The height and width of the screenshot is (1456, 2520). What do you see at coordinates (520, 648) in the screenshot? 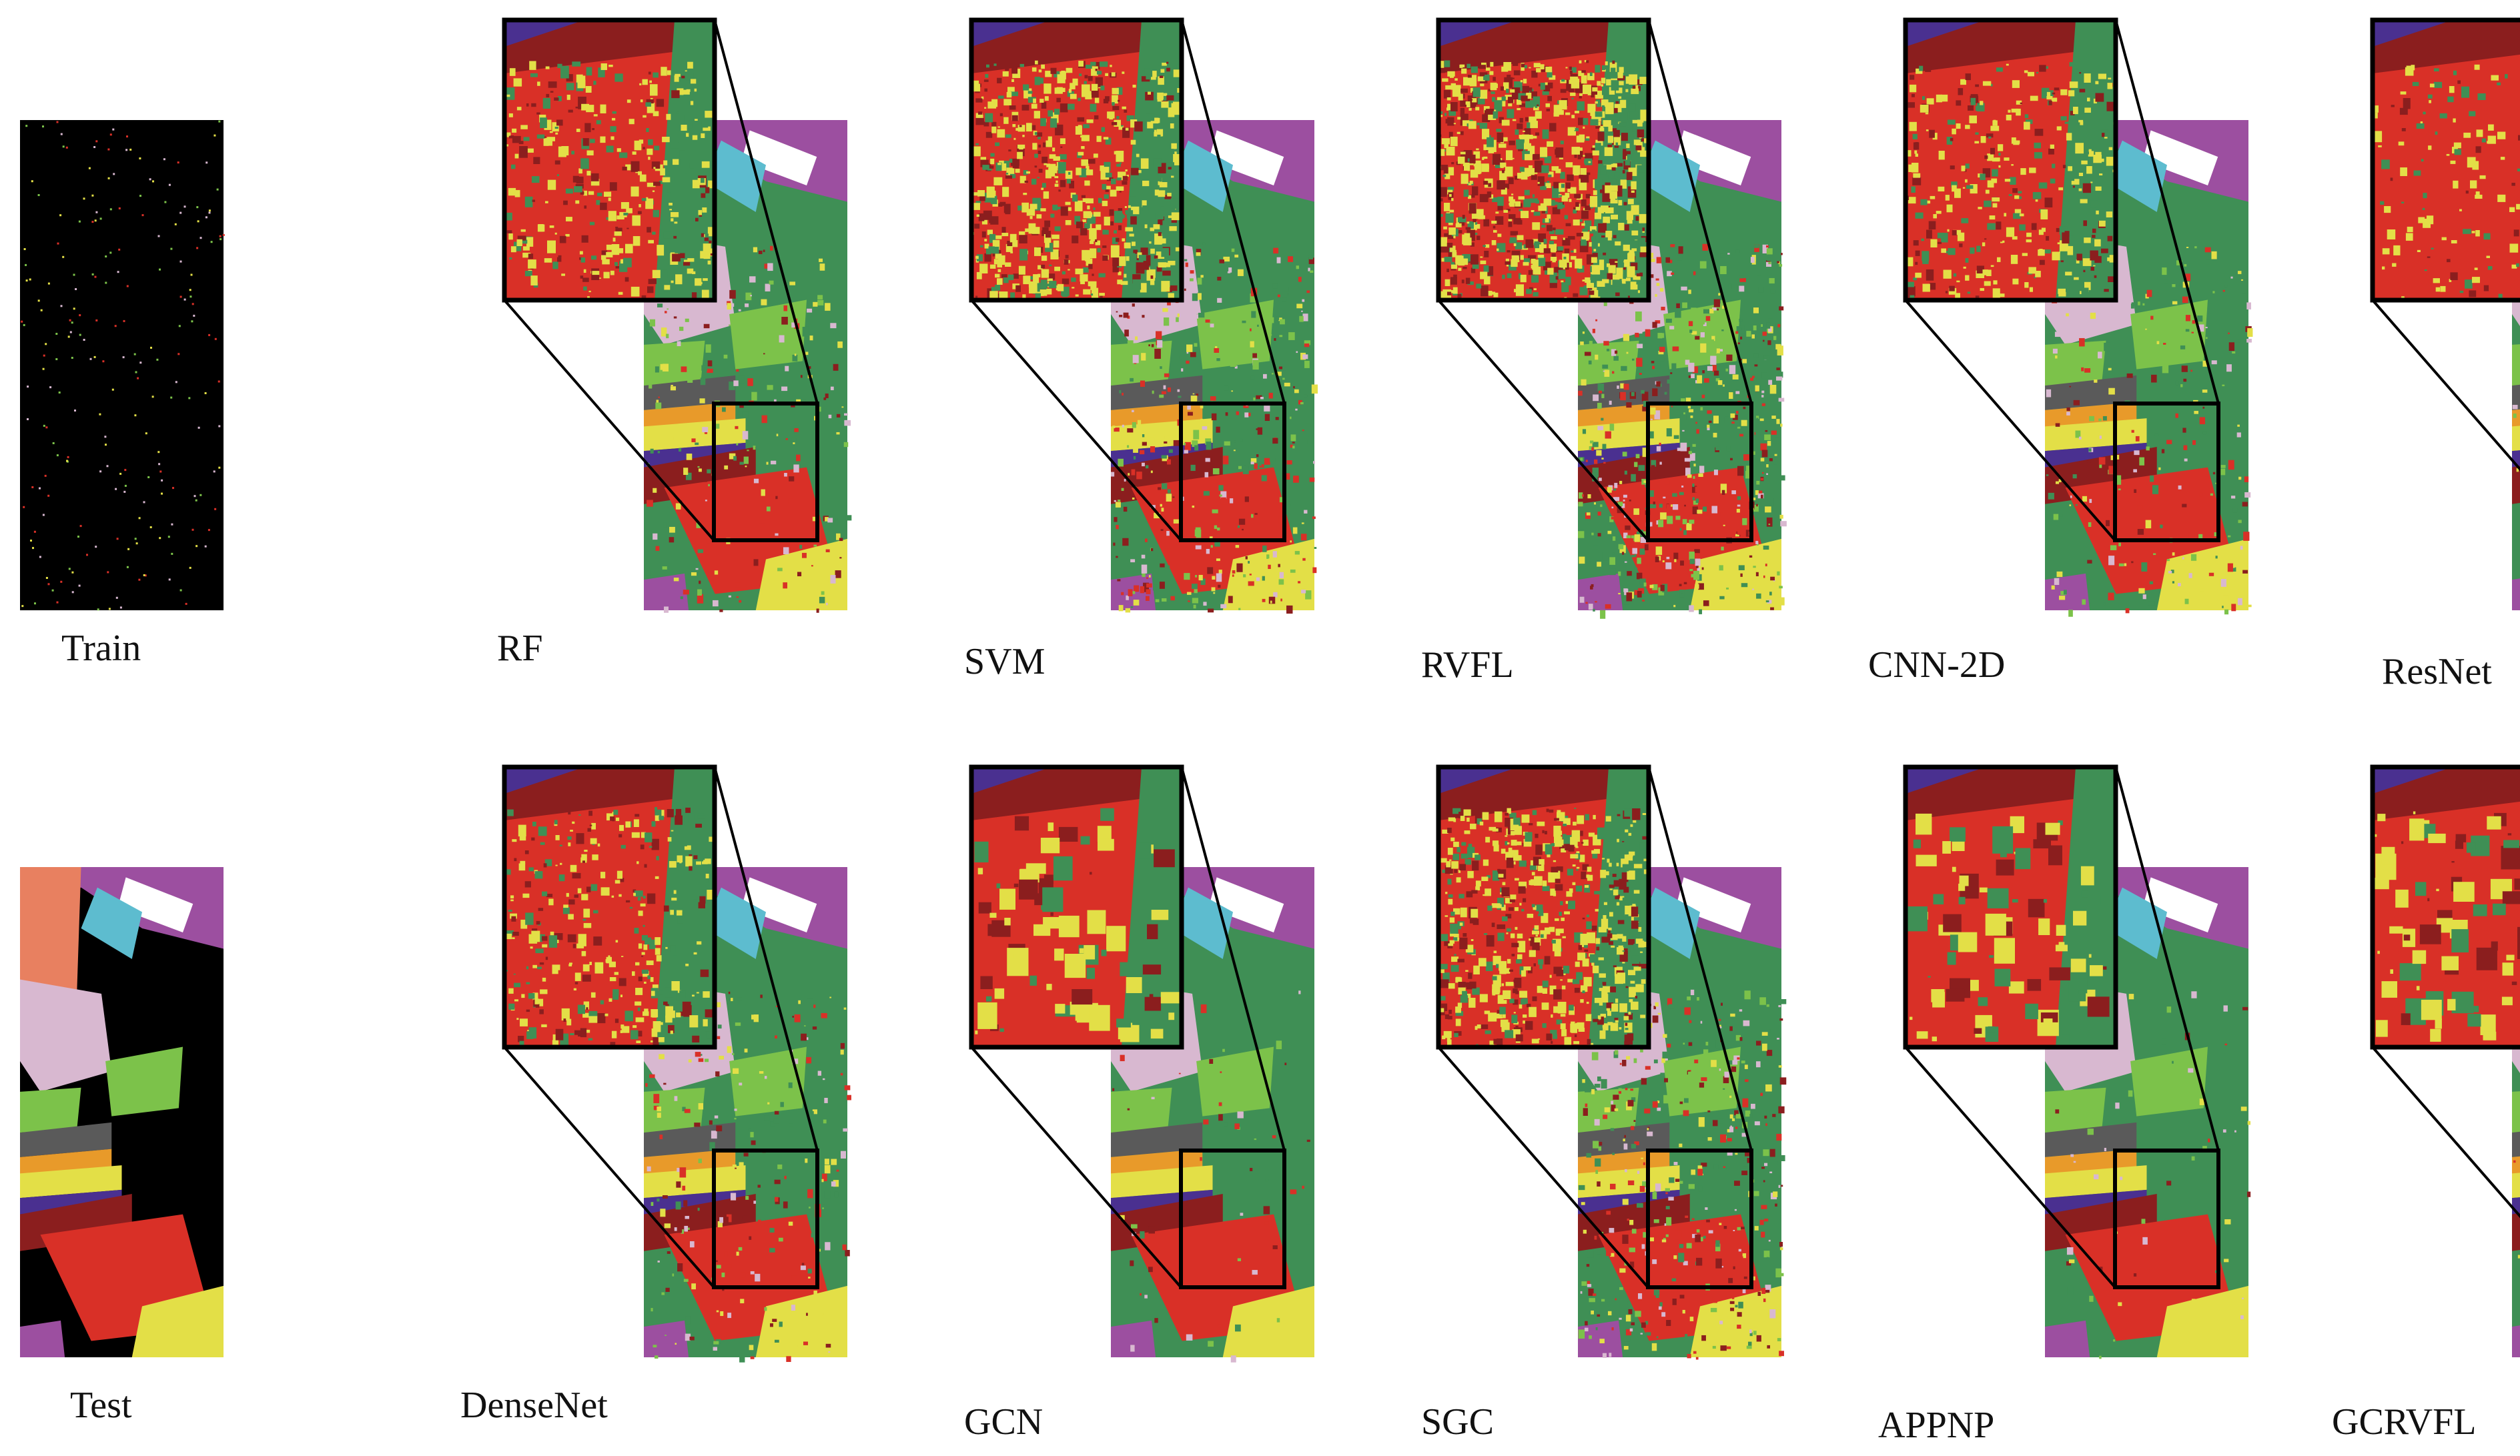
I see `panel-label-rf: RF` at bounding box center [520, 648].